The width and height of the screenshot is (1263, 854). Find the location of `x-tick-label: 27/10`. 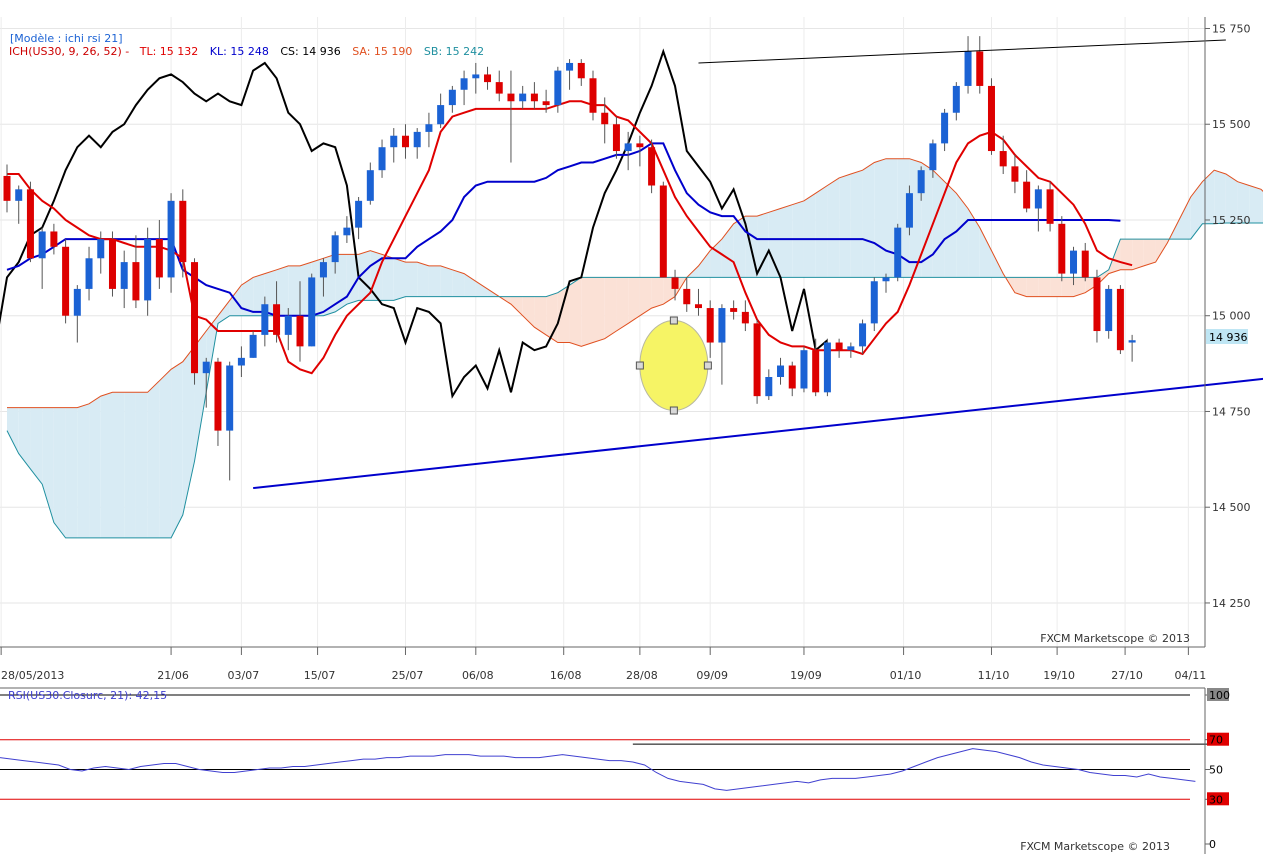

x-tick-label: 27/10 is located at coordinates (1127, 675).